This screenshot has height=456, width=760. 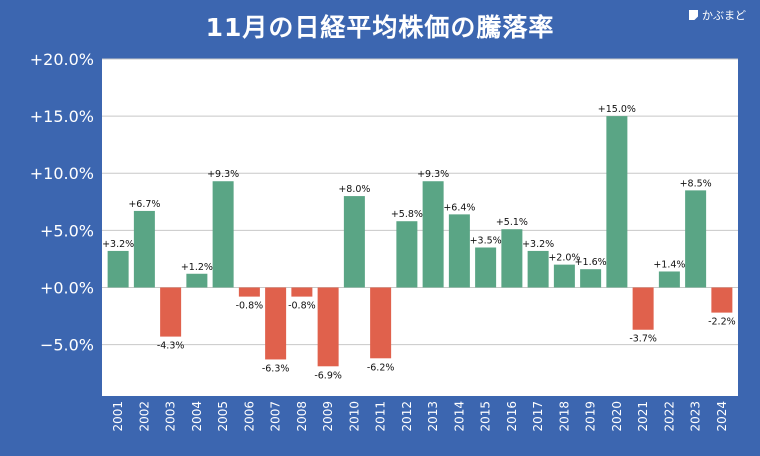 I want to click on data-label: +8.0%, so click(x=354, y=189).